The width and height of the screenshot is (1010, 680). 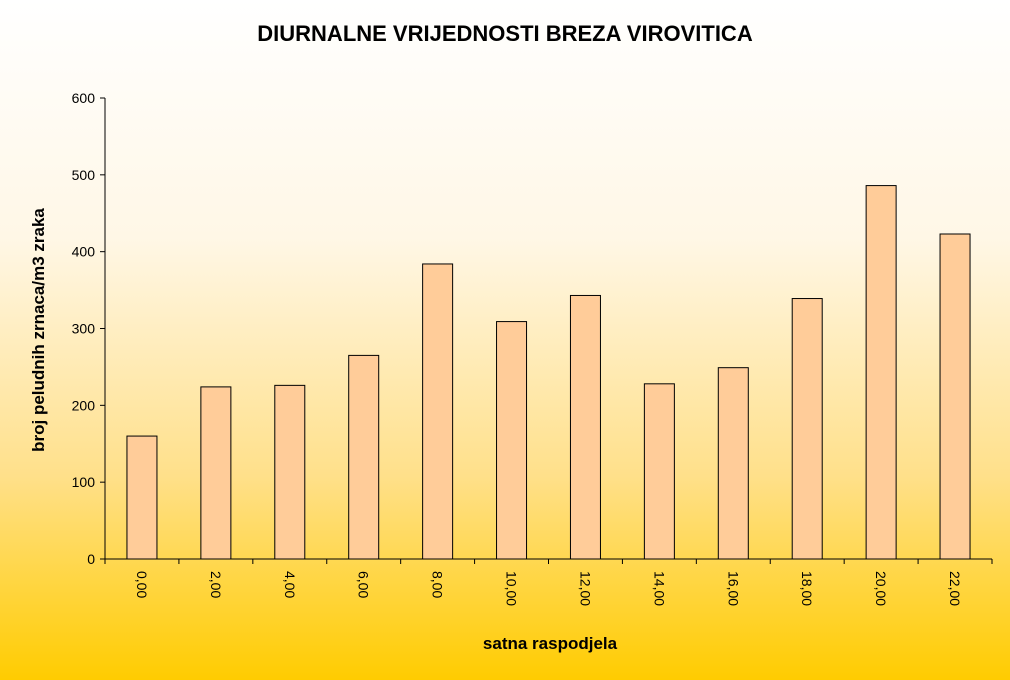 I want to click on x-tick-label: 0,00, so click(x=142, y=584).